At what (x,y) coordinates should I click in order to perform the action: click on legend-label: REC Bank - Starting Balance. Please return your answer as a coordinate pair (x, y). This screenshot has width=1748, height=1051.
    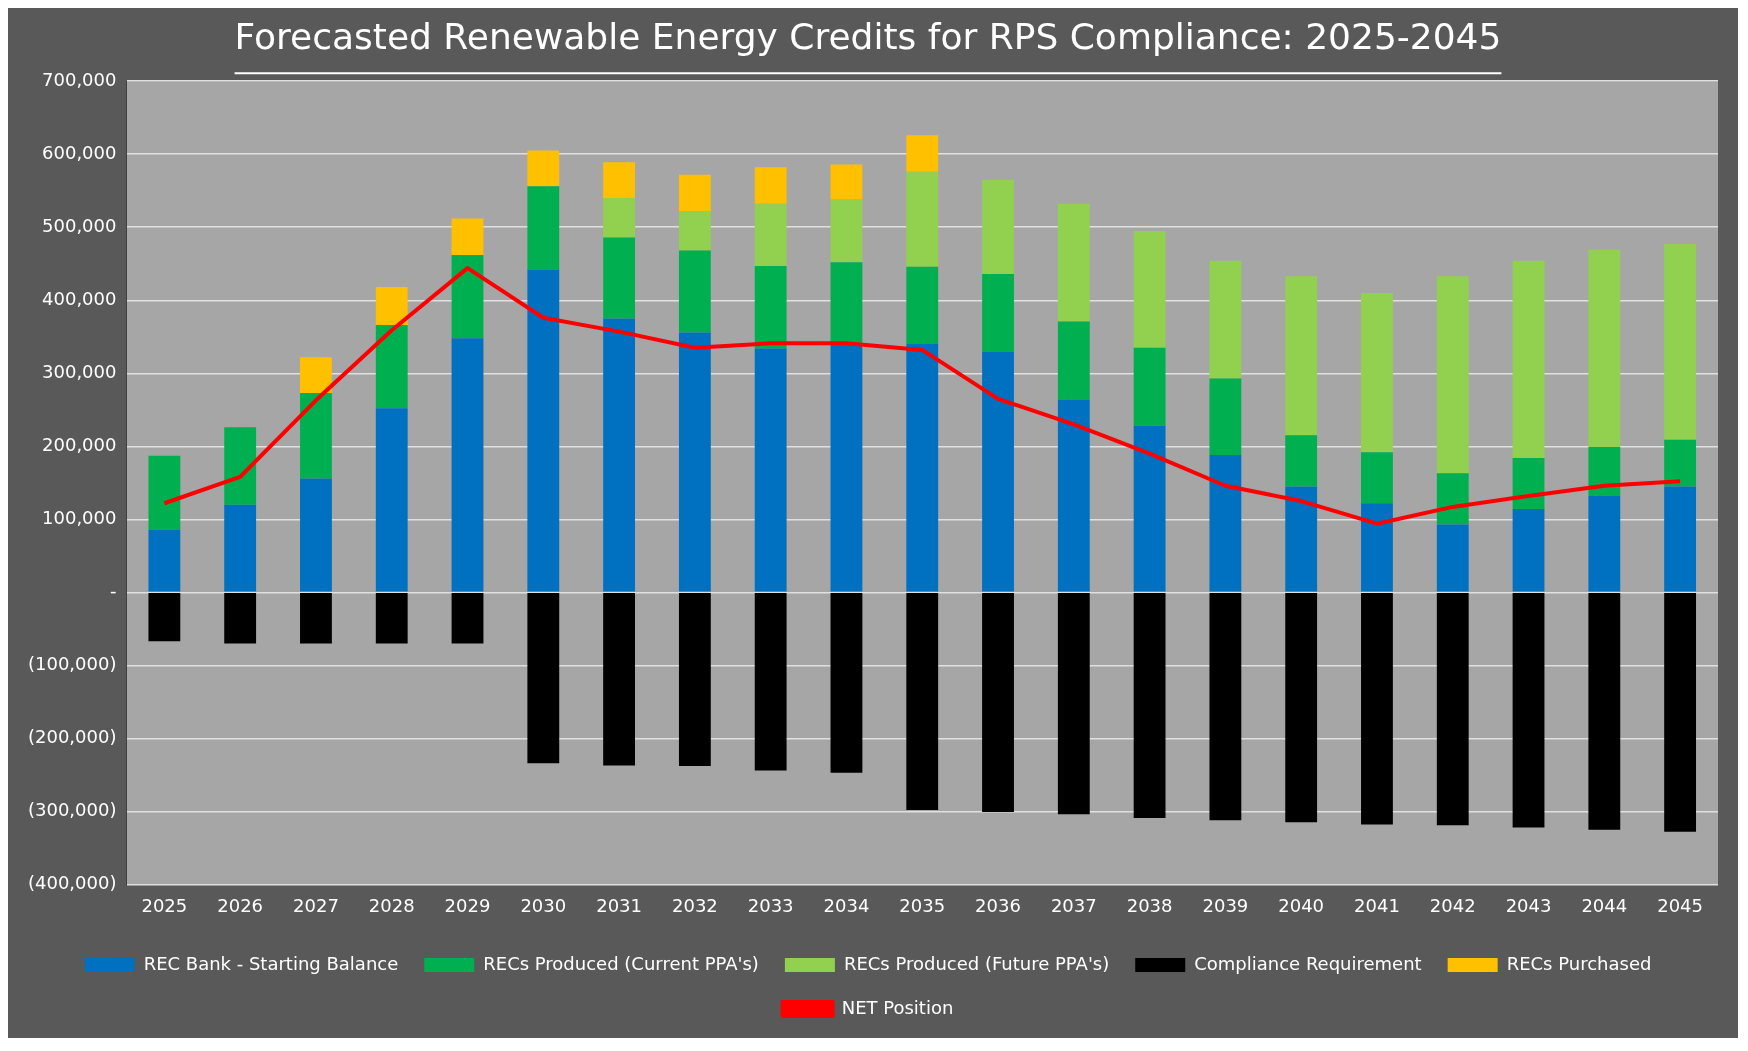
    Looking at the image, I should click on (271, 963).